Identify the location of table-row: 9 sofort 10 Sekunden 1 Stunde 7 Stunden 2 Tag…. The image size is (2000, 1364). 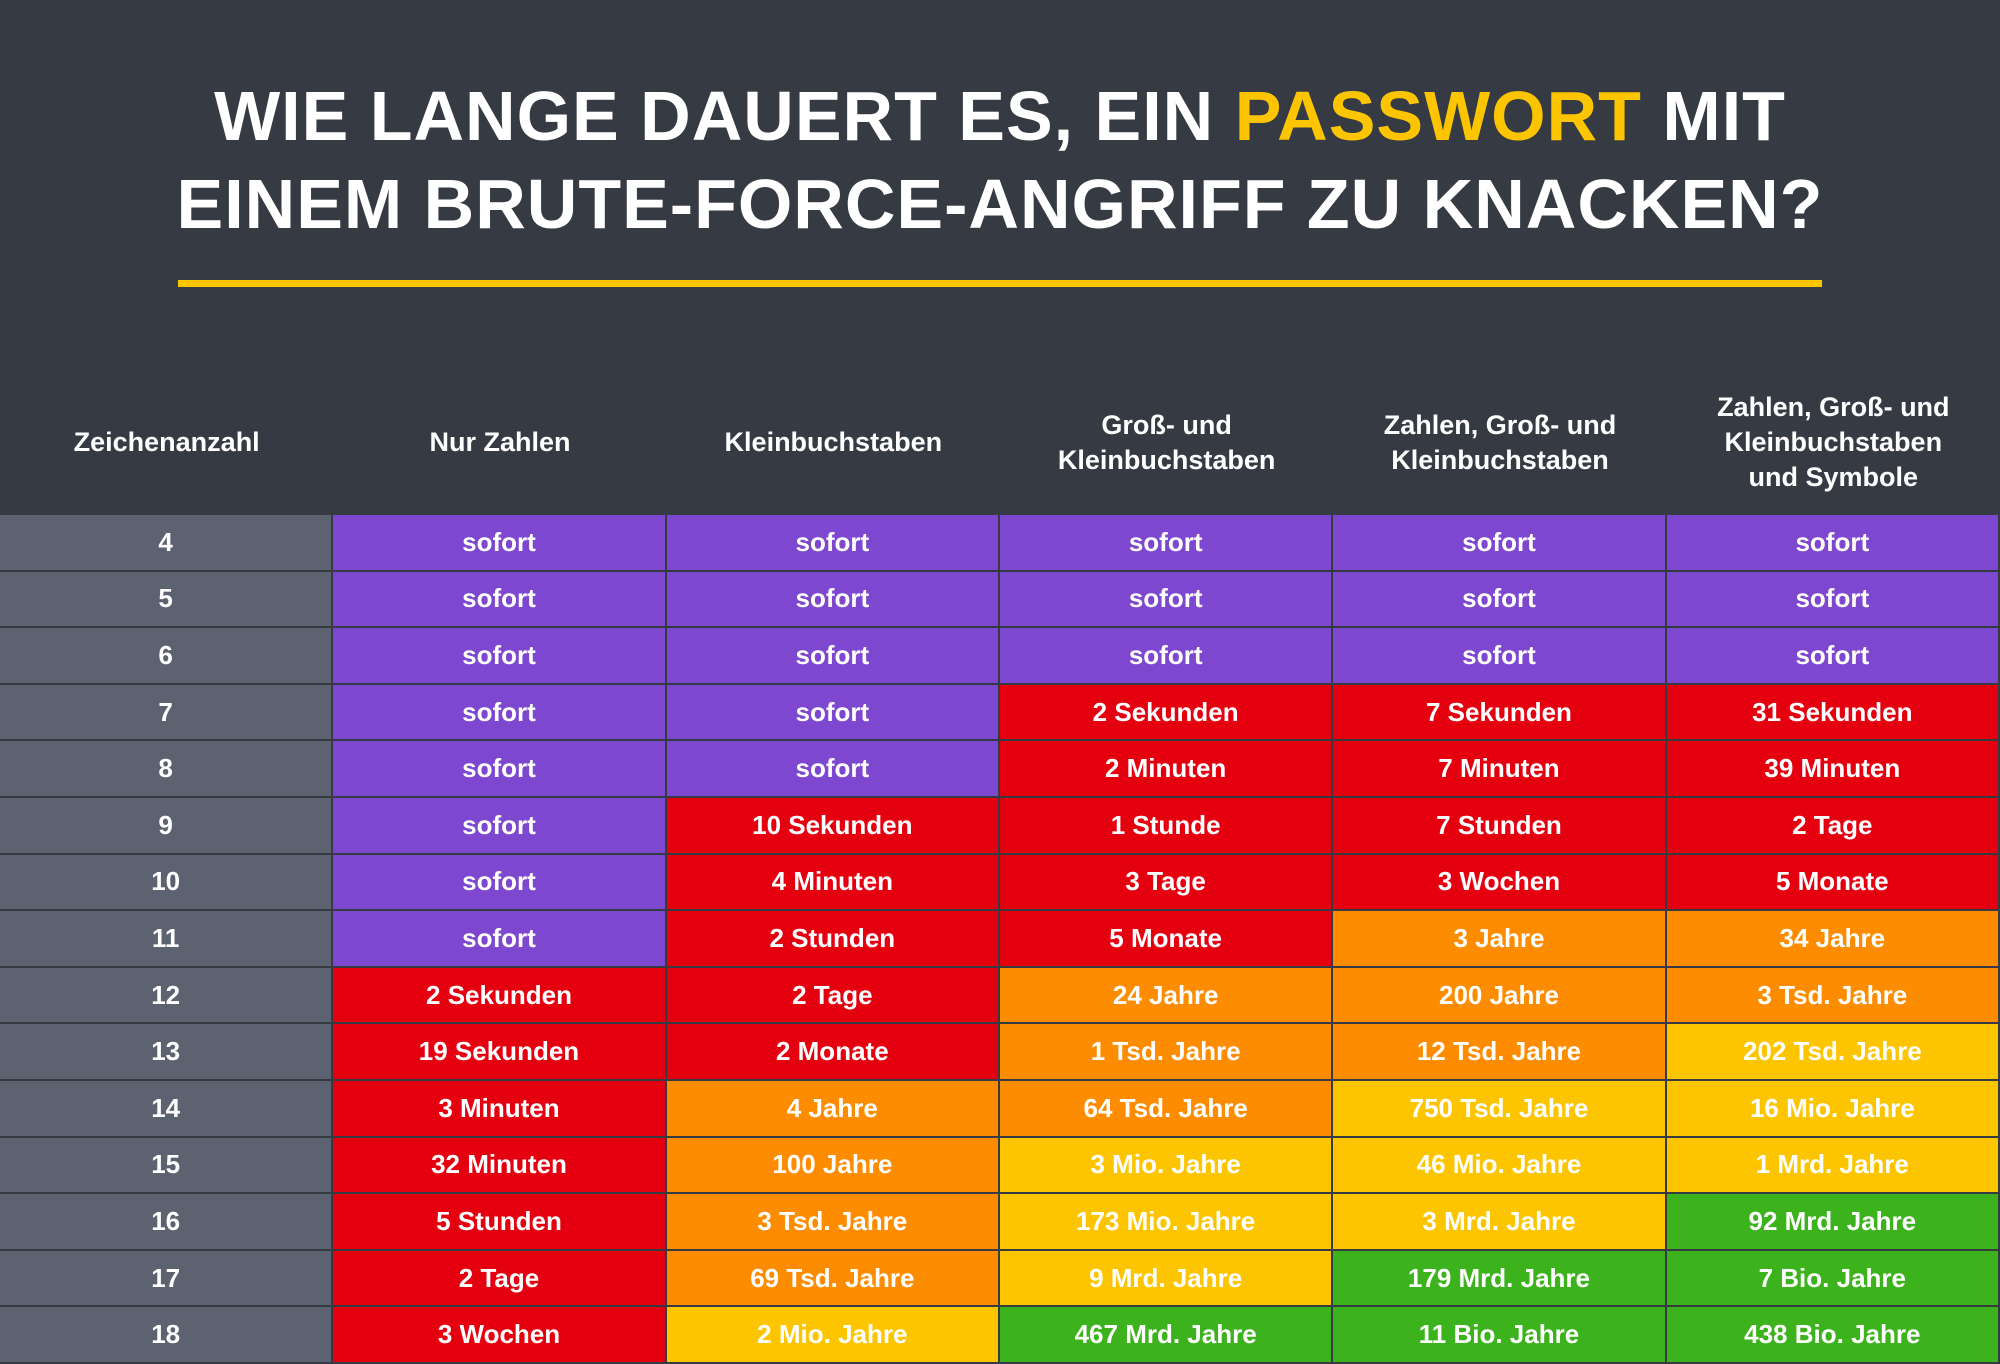
(1000, 826).